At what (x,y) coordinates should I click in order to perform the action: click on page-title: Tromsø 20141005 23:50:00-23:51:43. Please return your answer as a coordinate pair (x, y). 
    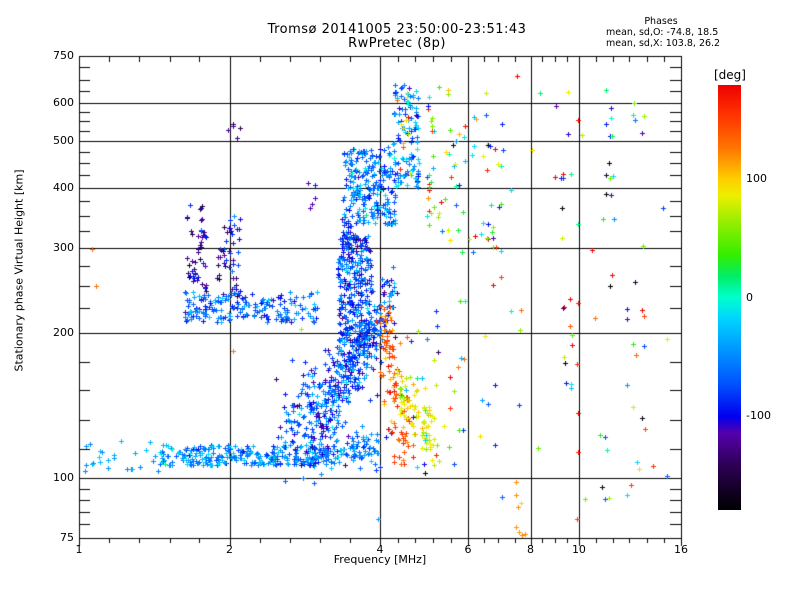
    Looking at the image, I should click on (397, 29).